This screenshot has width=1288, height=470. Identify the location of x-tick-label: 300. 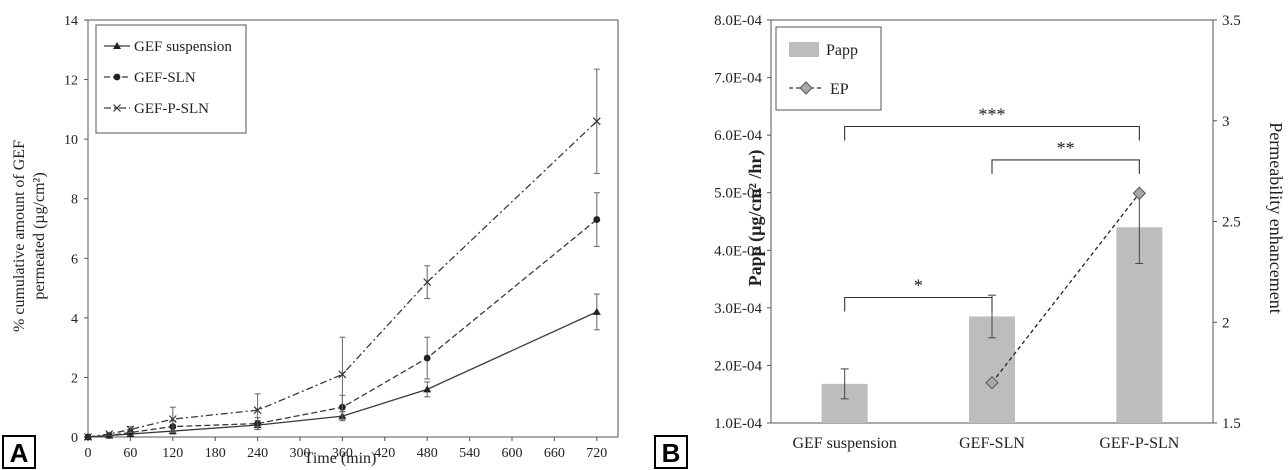
(300, 453).